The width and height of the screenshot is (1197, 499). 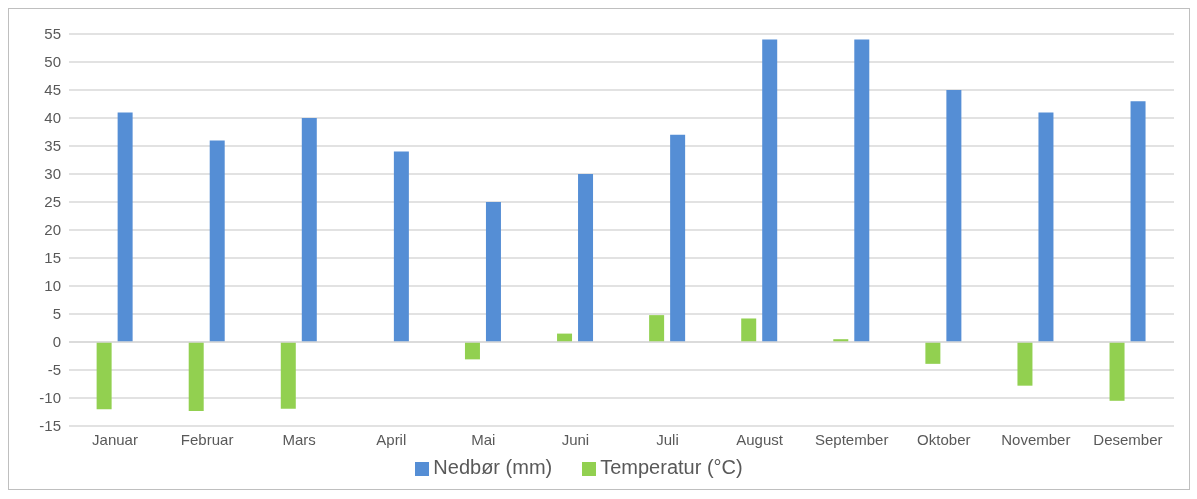 What do you see at coordinates (52, 202) in the screenshot?
I see `y-tick-label: 25` at bounding box center [52, 202].